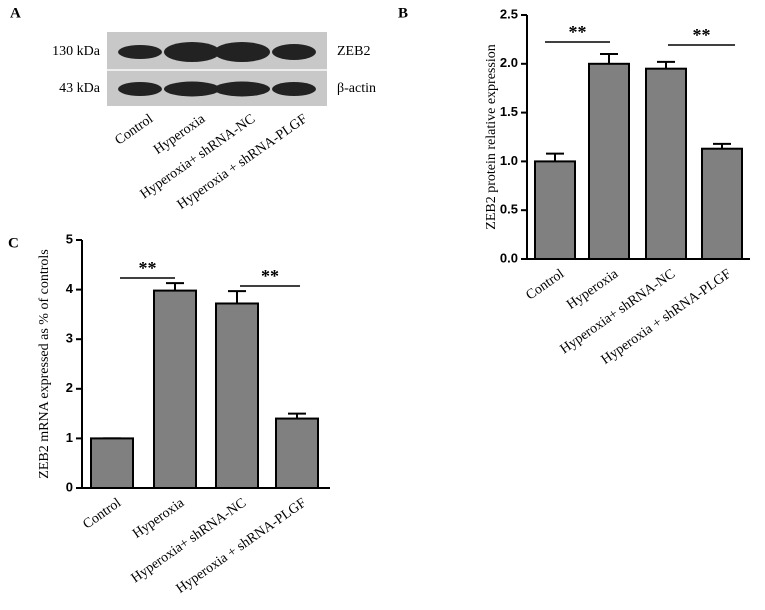 This screenshot has width=765, height=610. I want to click on y-tick-label: 0.5, so click(509, 209).